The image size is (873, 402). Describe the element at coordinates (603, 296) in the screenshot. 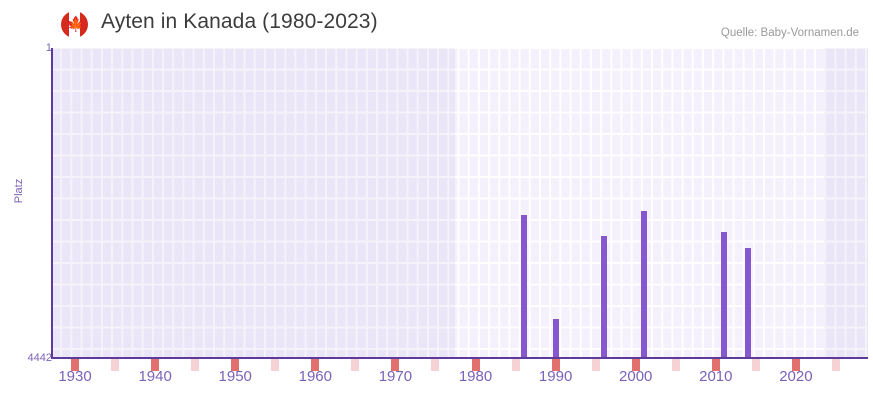

I see `bar-1996` at that location.